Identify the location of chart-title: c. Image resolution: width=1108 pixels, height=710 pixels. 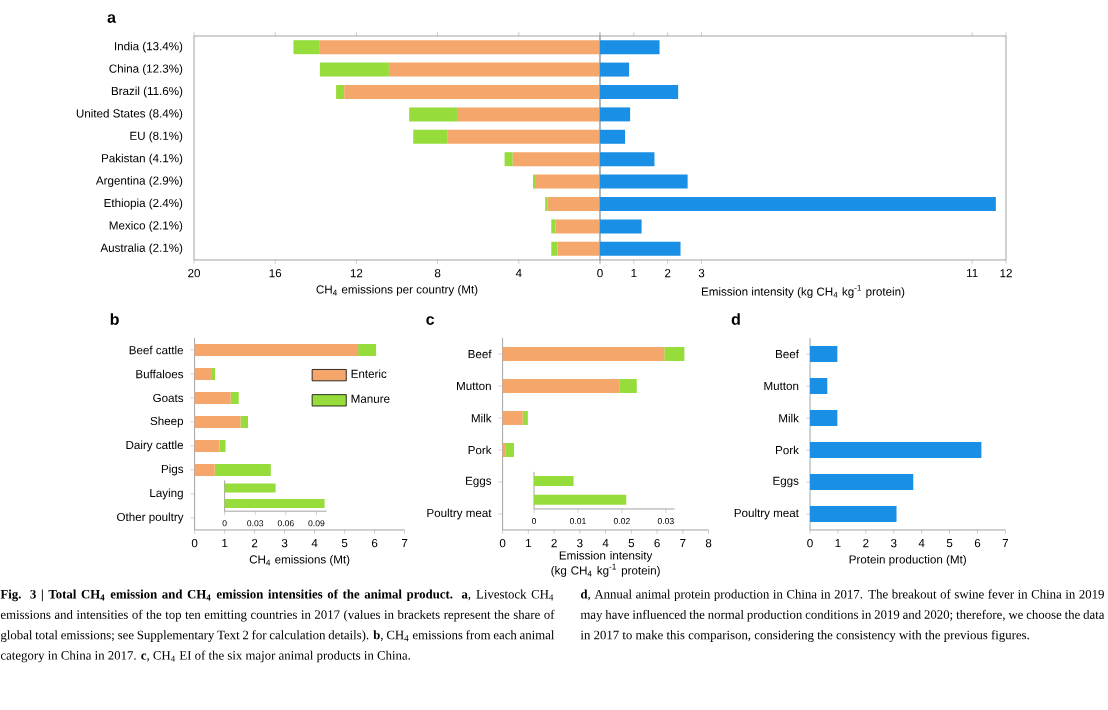
(430, 320).